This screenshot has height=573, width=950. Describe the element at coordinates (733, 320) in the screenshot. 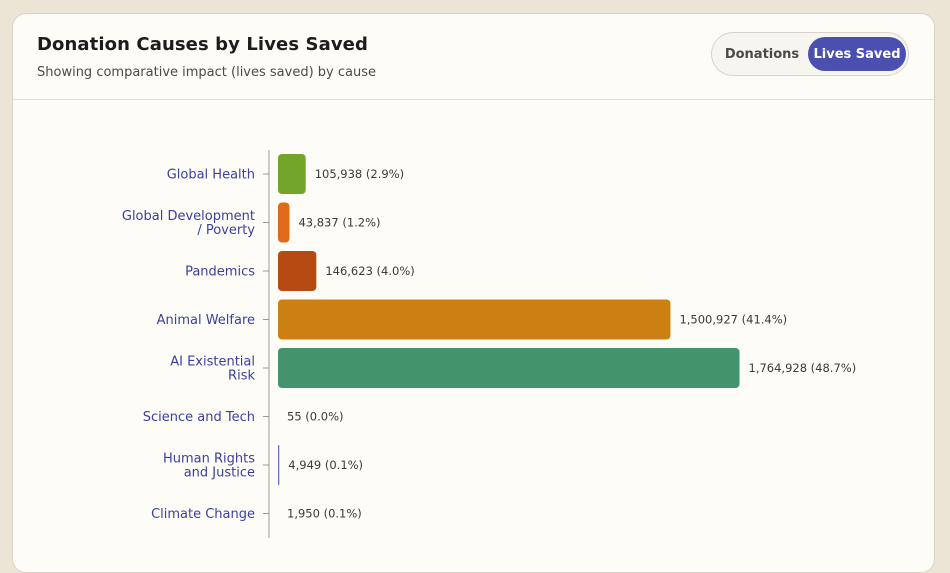

I see `value-label: 1,500,927 (41.4%)` at that location.